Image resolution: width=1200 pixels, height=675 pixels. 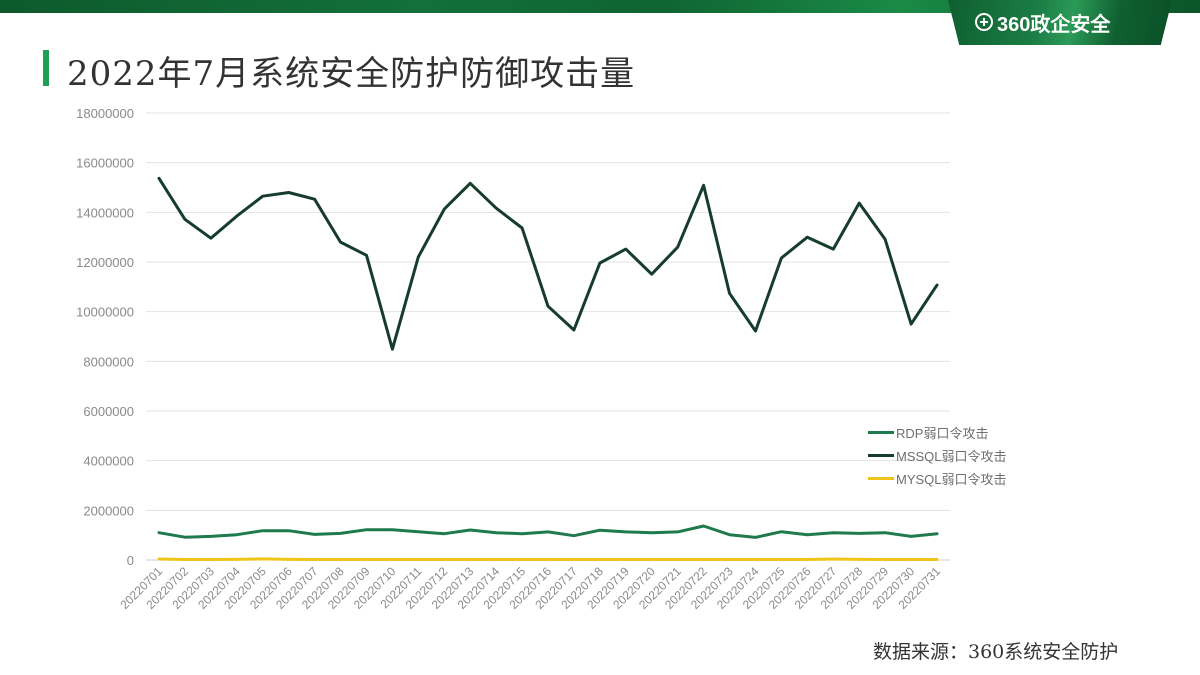 What do you see at coordinates (108, 411) in the screenshot?
I see `y-tick-label: 6000000` at bounding box center [108, 411].